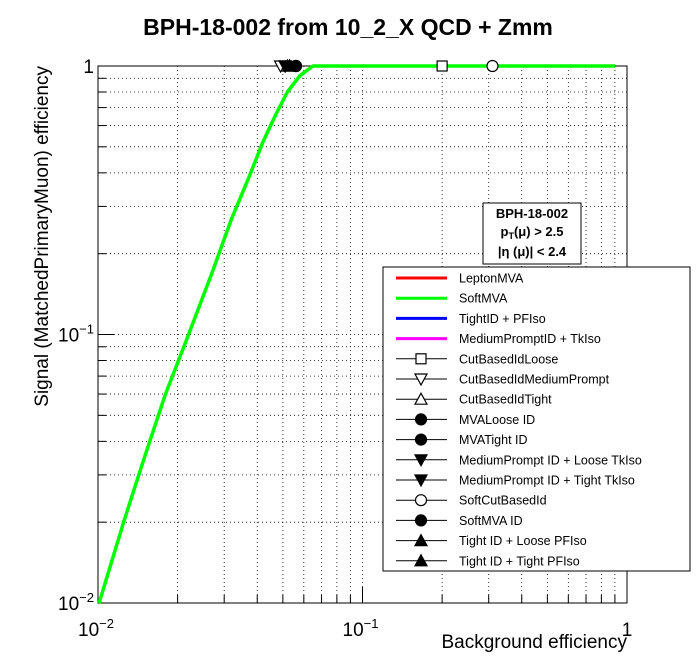 This screenshot has height=672, width=696. Describe the element at coordinates (534, 642) in the screenshot. I see `x-axis-label: Background efficiency` at that location.